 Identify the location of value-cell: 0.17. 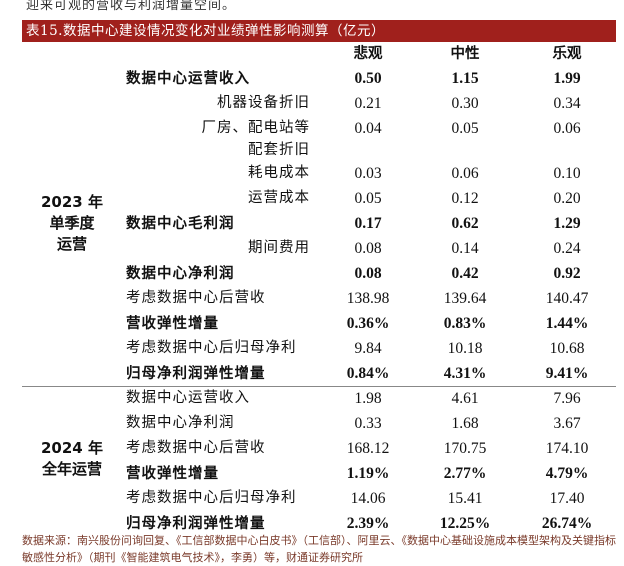
(368, 223).